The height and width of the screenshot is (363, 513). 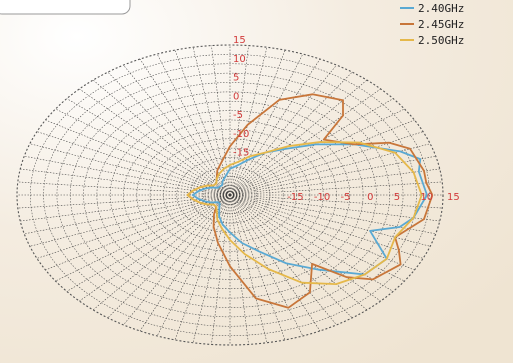 What do you see at coordinates (238, 115) in the screenshot?
I see `radial-tick-label-vertical: -5` at bounding box center [238, 115].